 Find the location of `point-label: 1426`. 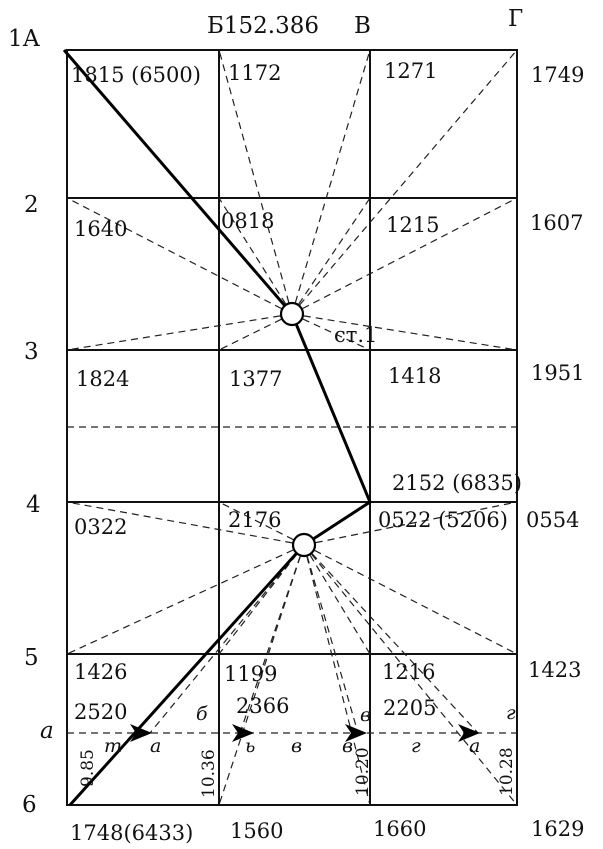

point-label: 1426 is located at coordinates (100, 672).